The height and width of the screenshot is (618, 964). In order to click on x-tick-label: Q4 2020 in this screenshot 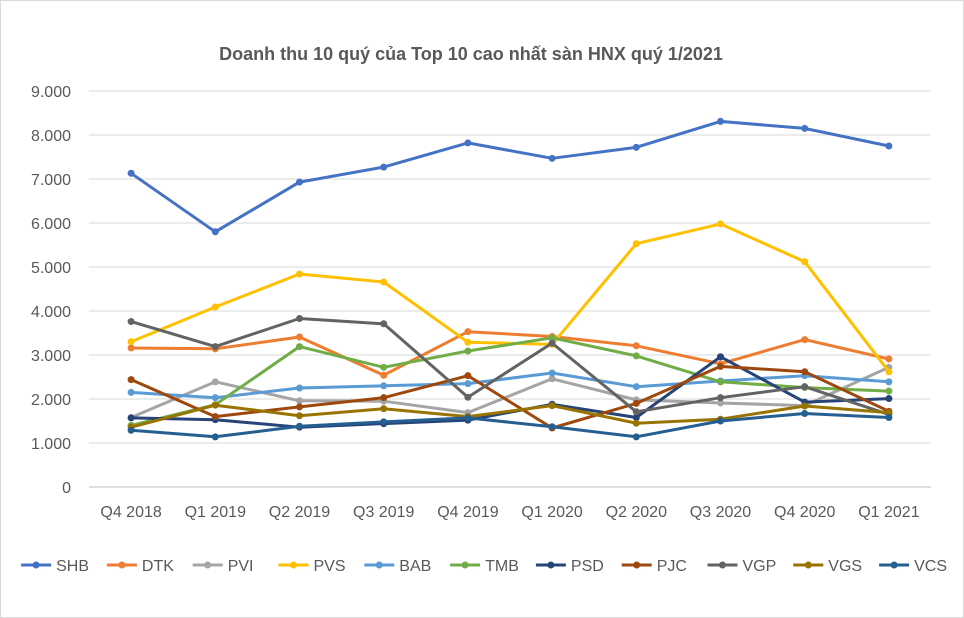, I will do `click(804, 512)`.